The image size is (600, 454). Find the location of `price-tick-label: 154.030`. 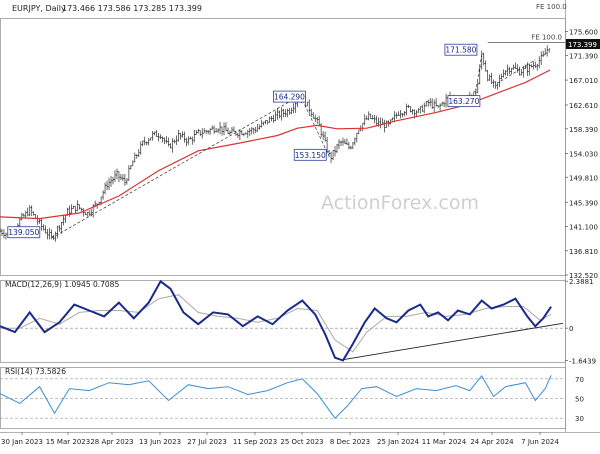

price-tick-label: 154.030 is located at coordinates (583, 154).